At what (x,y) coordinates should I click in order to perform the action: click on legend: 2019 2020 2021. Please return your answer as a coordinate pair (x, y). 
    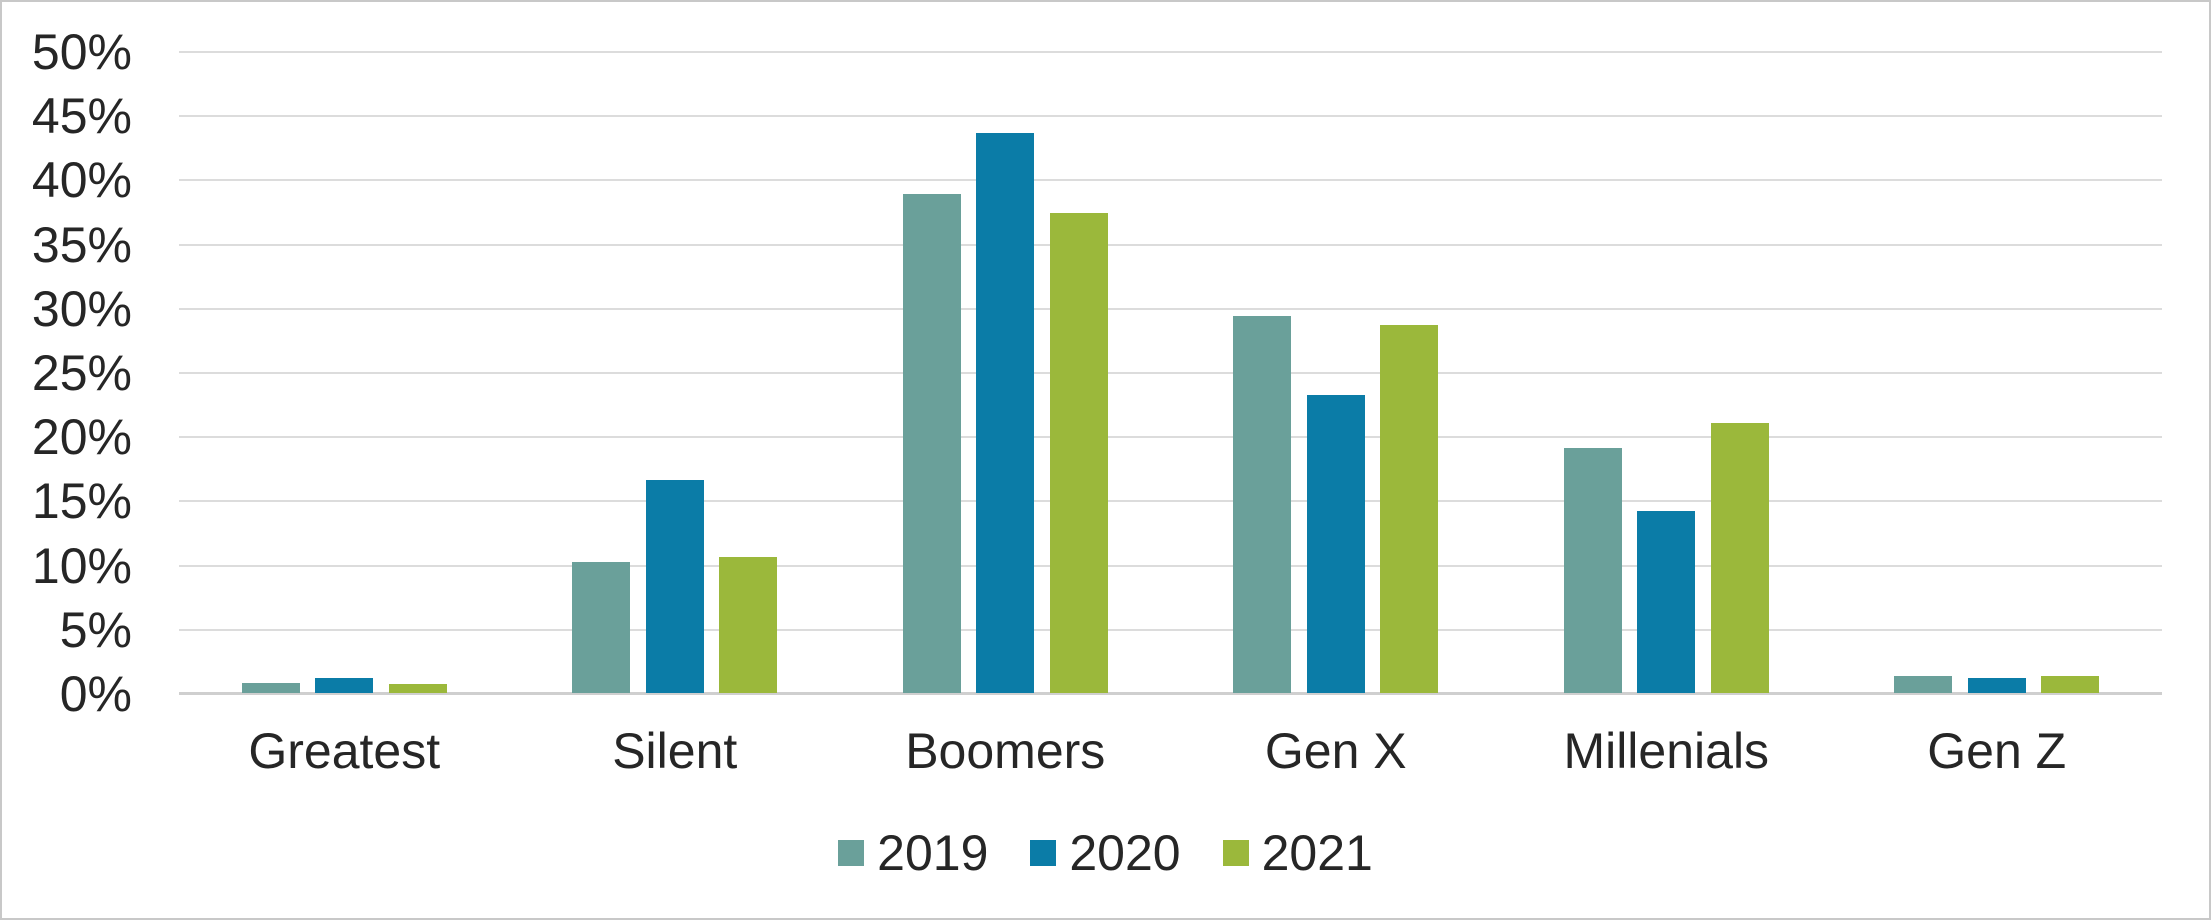
    Looking at the image, I should click on (1105, 853).